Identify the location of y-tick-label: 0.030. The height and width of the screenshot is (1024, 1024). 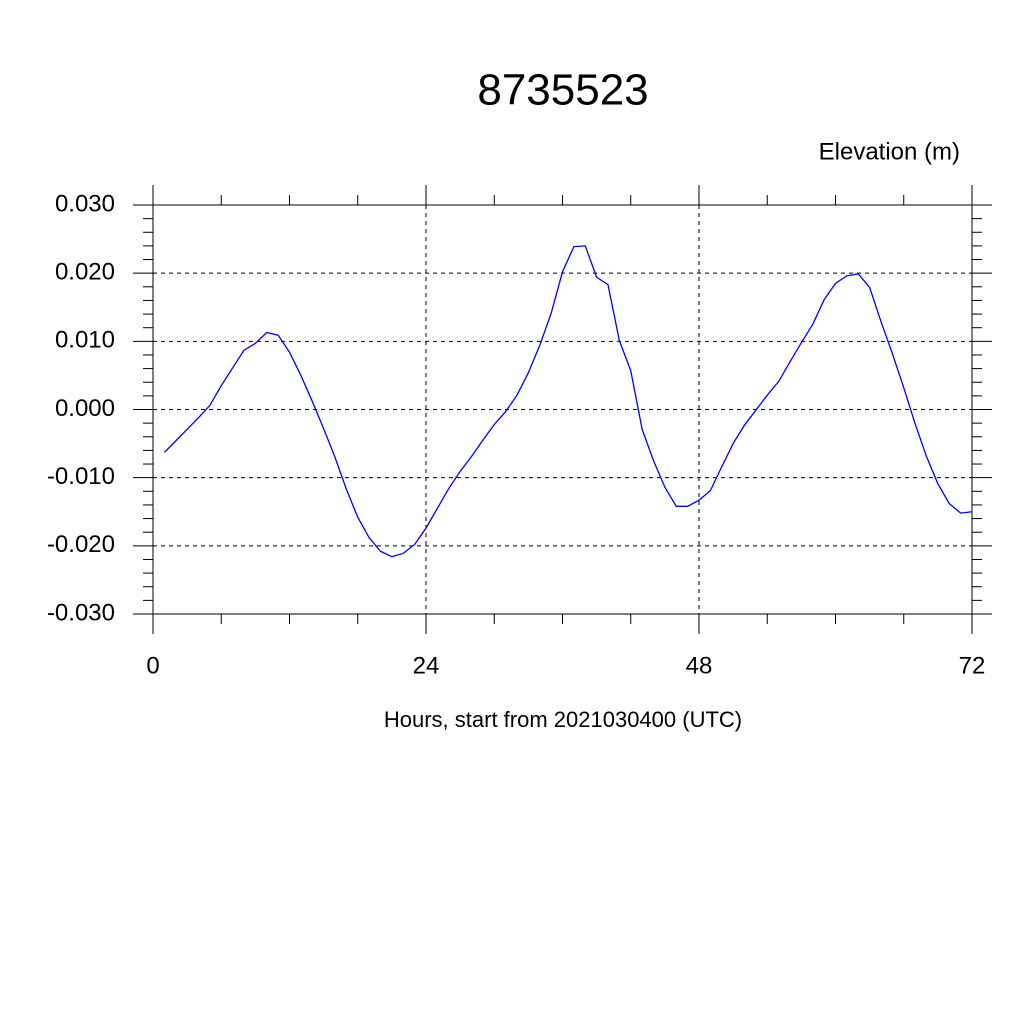
(85, 203).